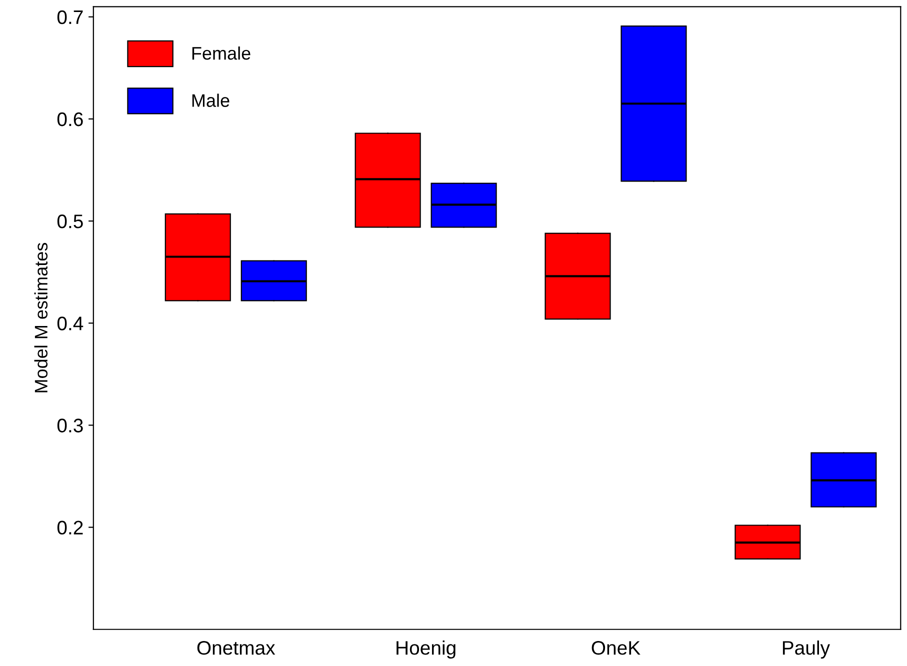 The image size is (907, 666). Describe the element at coordinates (41, 317) in the screenshot. I see `y-axis-title: Model M estimates` at that location.